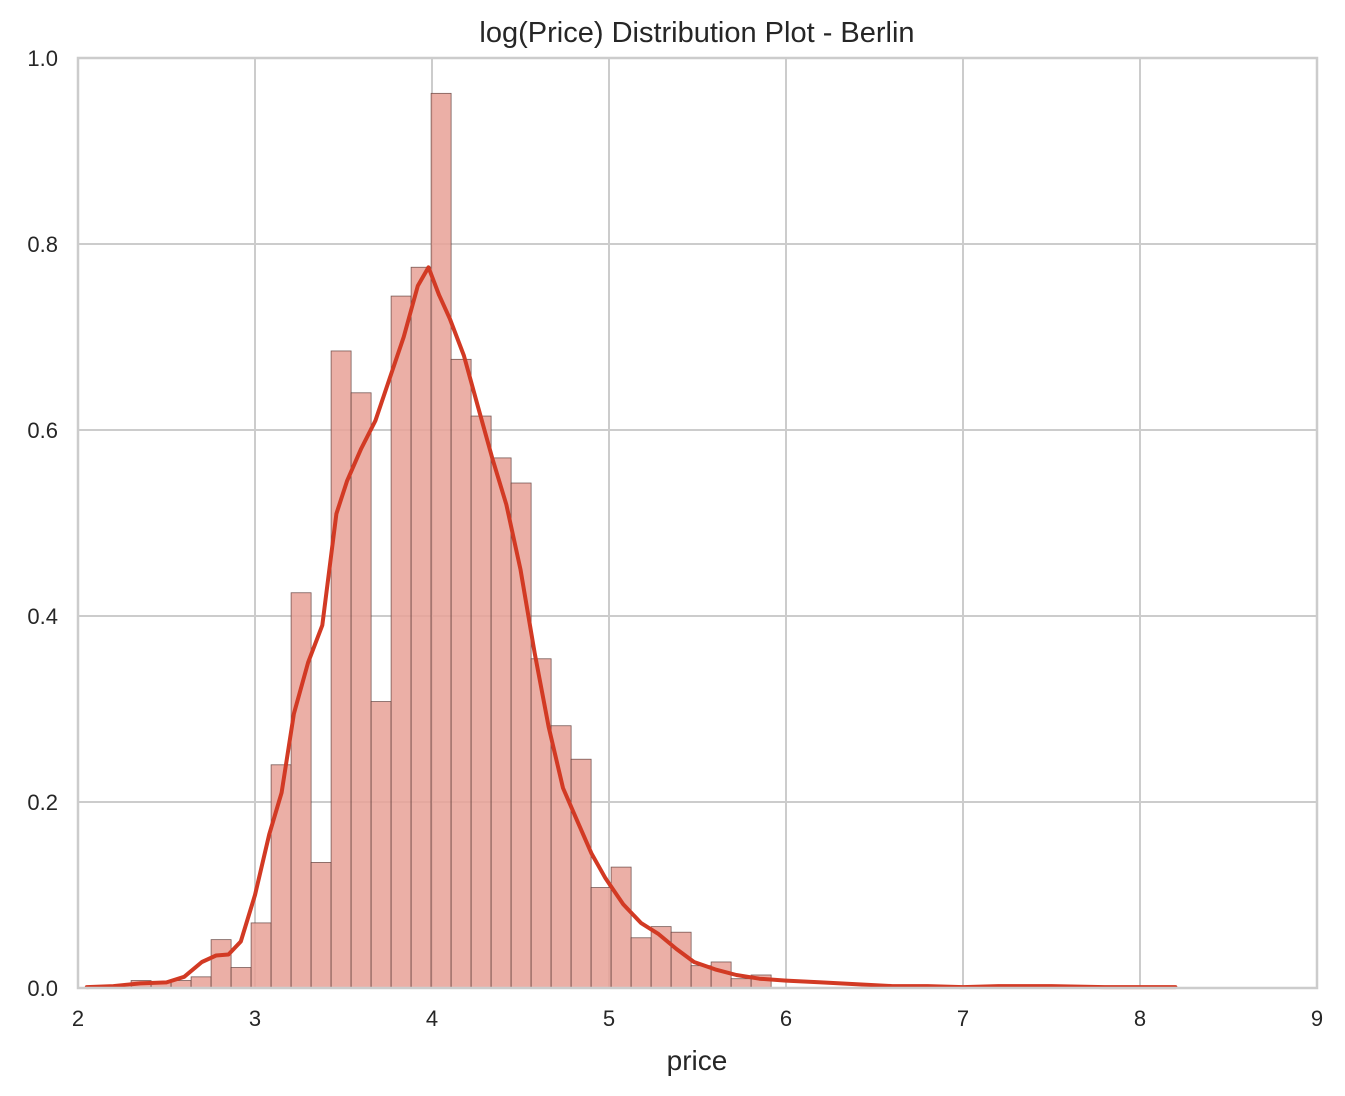  I want to click on y-tick-labels: 0.0 0.2 0.4 0.6 0.8 1.0, so click(42, 523).